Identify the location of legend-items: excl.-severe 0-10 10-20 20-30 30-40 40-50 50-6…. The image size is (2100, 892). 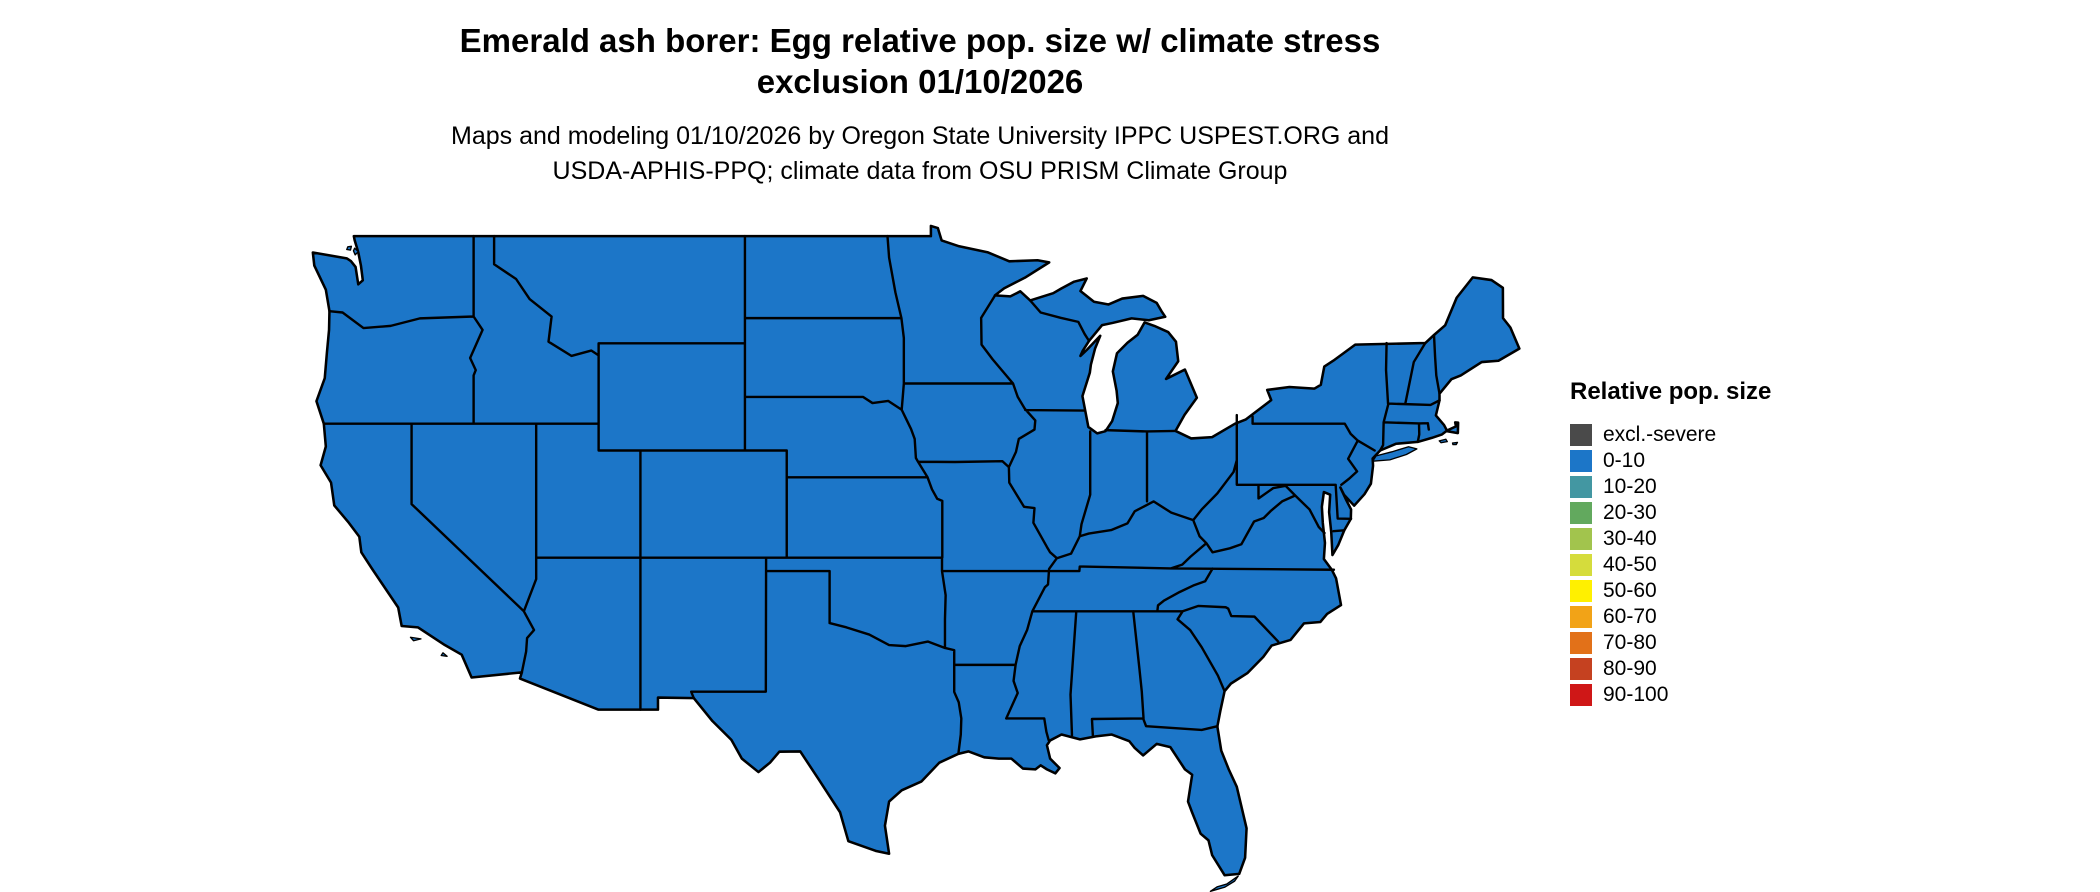
(1670, 565).